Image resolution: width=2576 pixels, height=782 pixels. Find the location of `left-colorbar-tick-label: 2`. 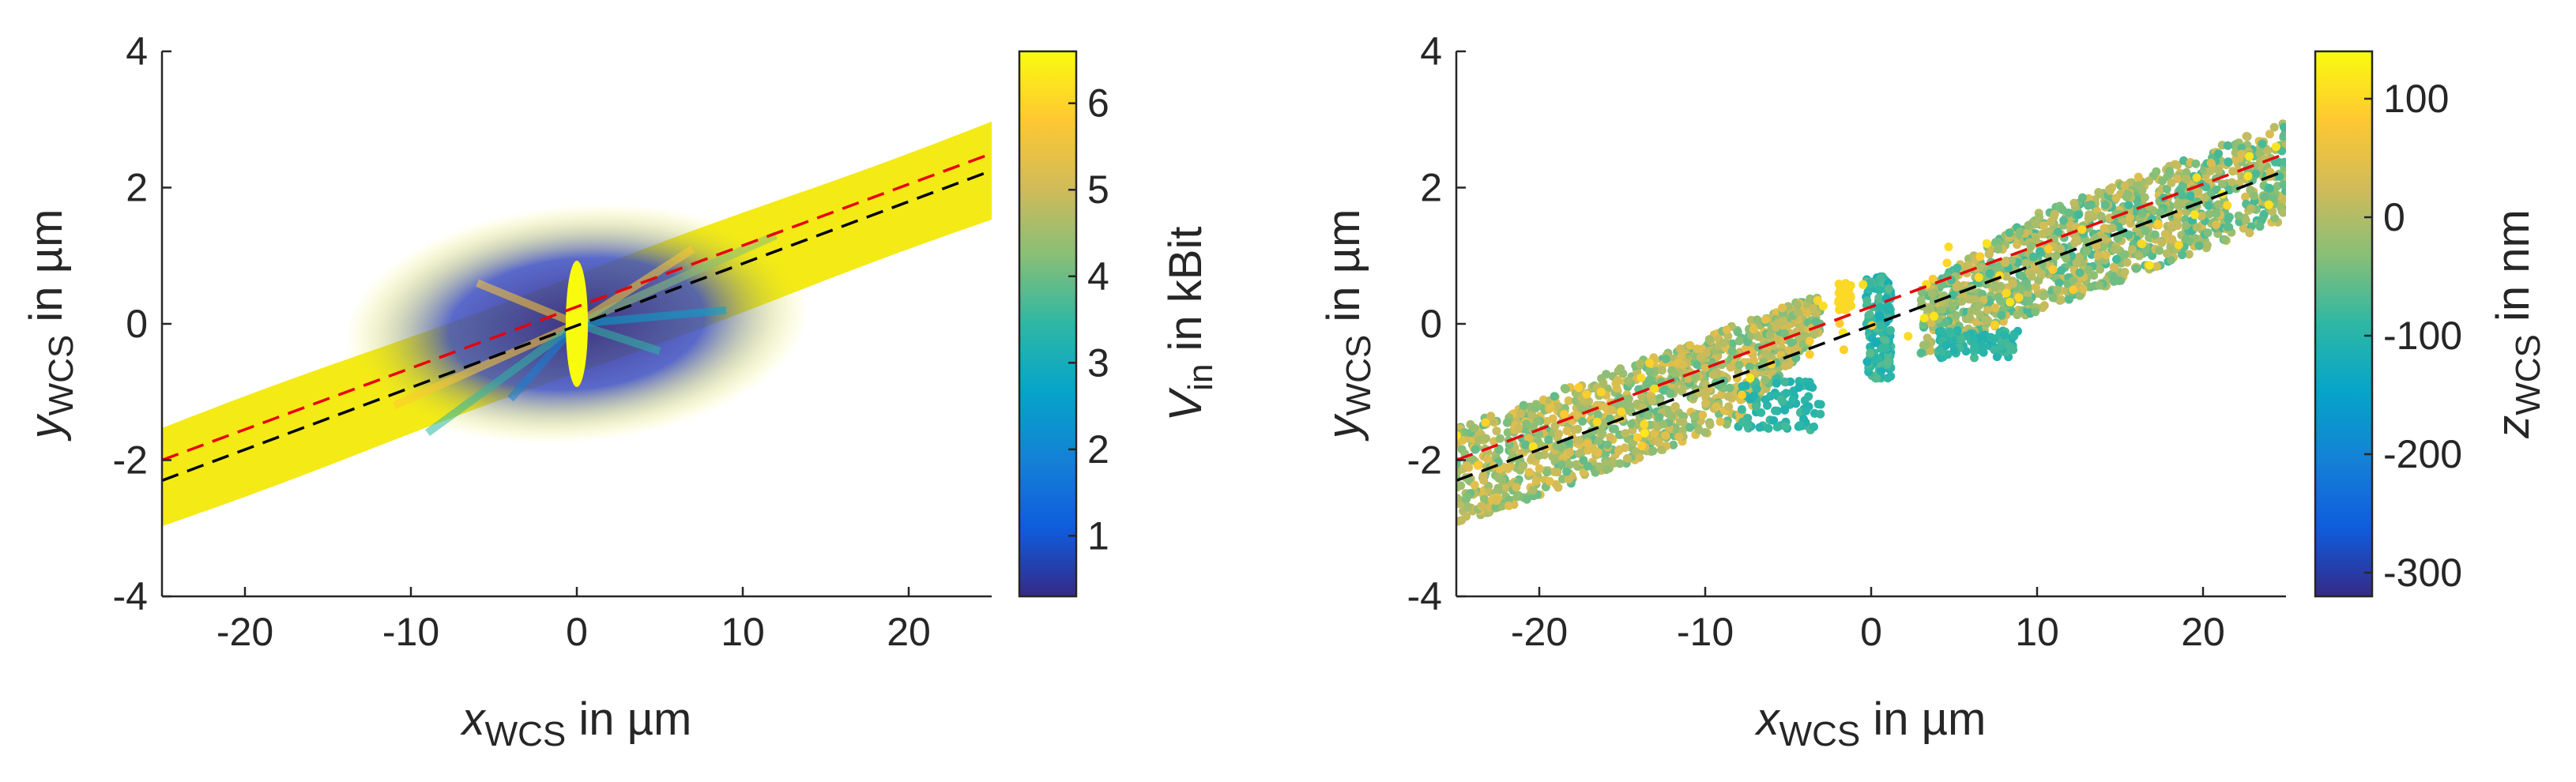

left-colorbar-tick-label: 2 is located at coordinates (1098, 449).